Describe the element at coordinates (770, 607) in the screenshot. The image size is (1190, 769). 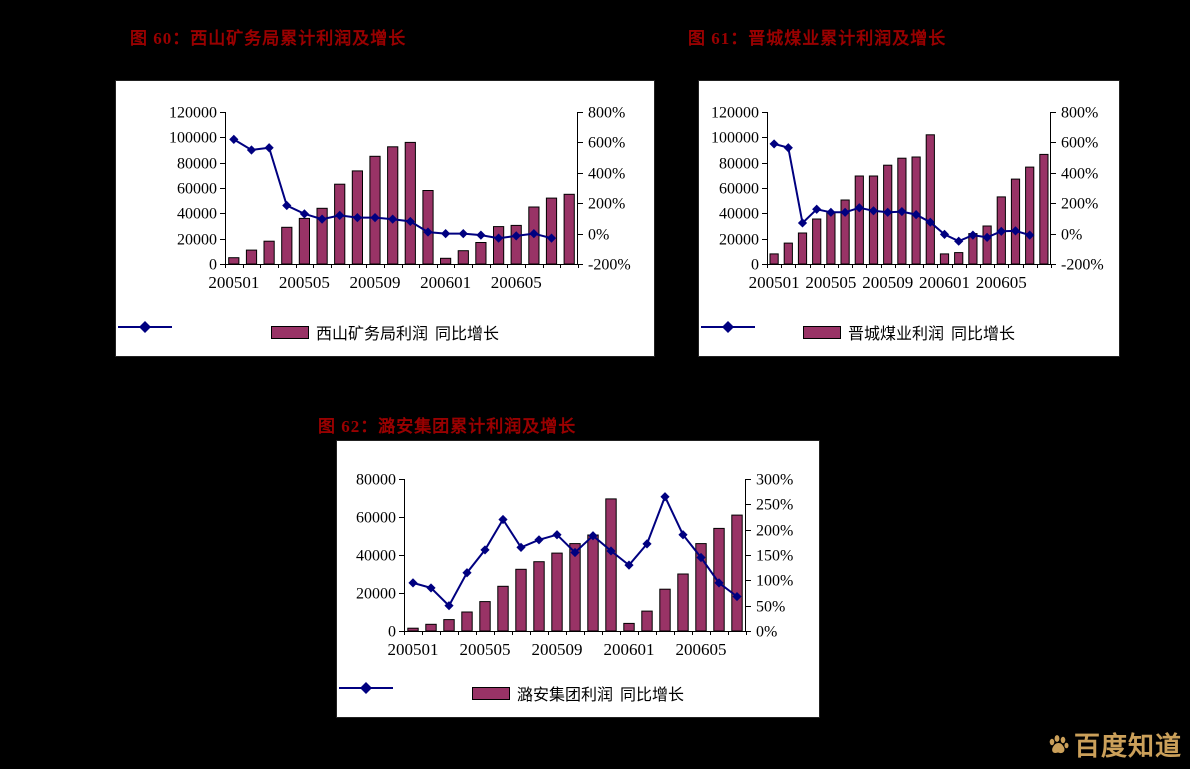
I see `svg-text: 50%` at that location.